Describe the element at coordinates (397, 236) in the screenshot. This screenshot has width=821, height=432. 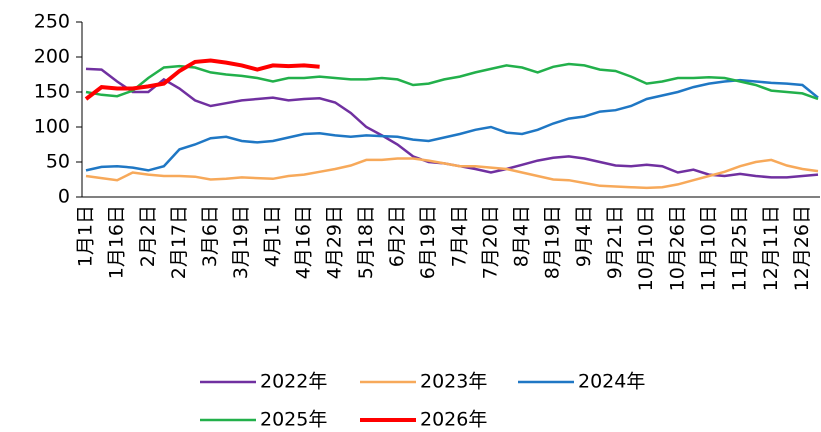
I see `x-tick-label: 6月2日` at that location.